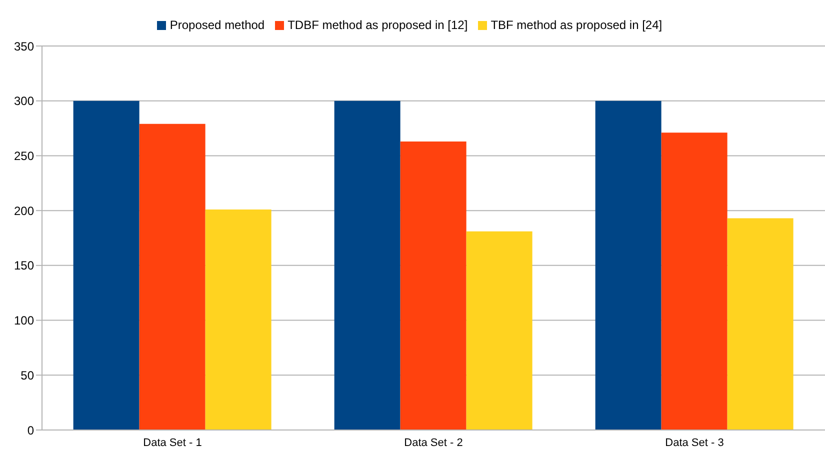 This screenshot has width=825, height=460. I want to click on y-tick-label: 300, so click(24, 101).